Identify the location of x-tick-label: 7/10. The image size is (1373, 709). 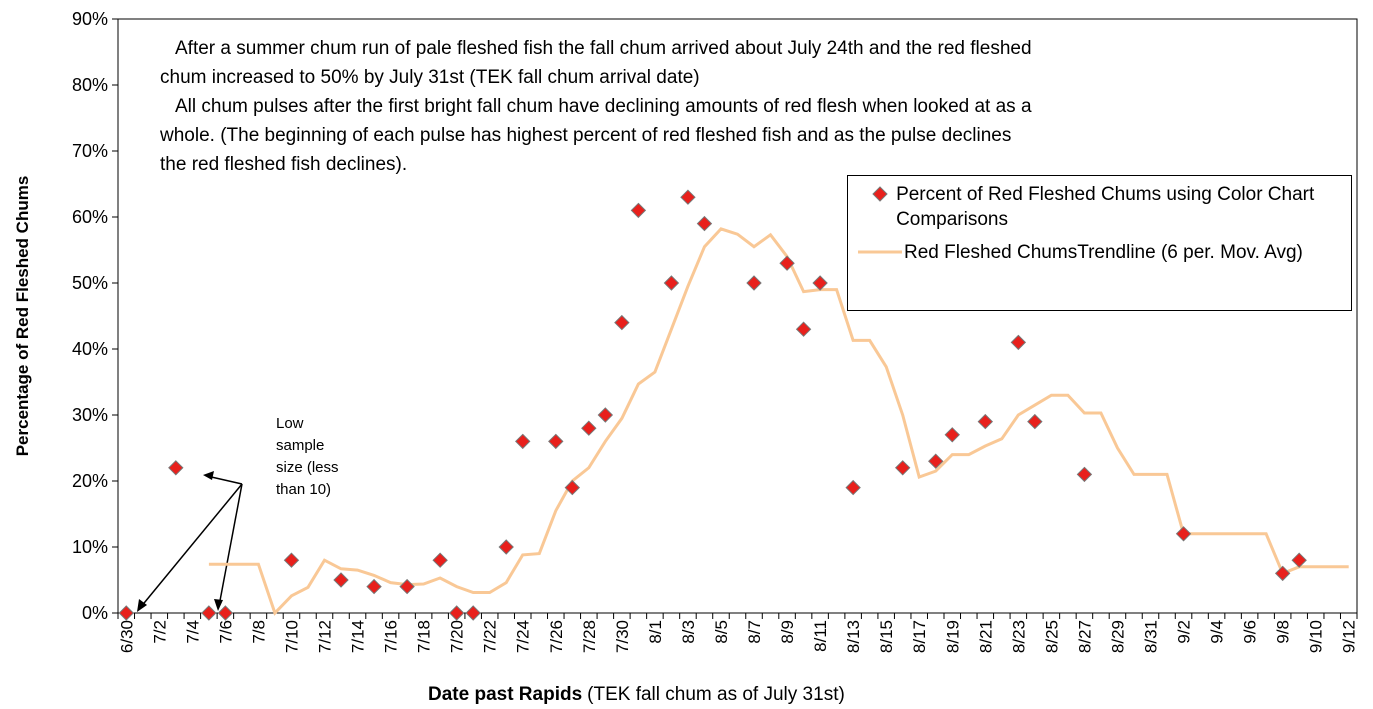
(291, 636).